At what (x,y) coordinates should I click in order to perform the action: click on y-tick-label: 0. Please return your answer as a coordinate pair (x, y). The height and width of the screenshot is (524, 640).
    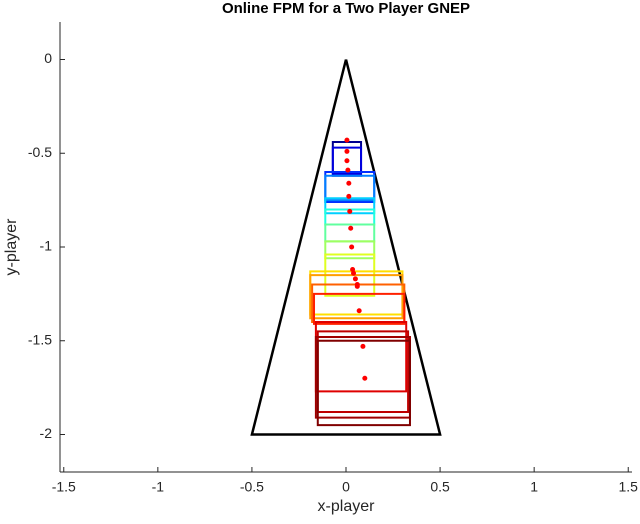
    Looking at the image, I should click on (48, 58).